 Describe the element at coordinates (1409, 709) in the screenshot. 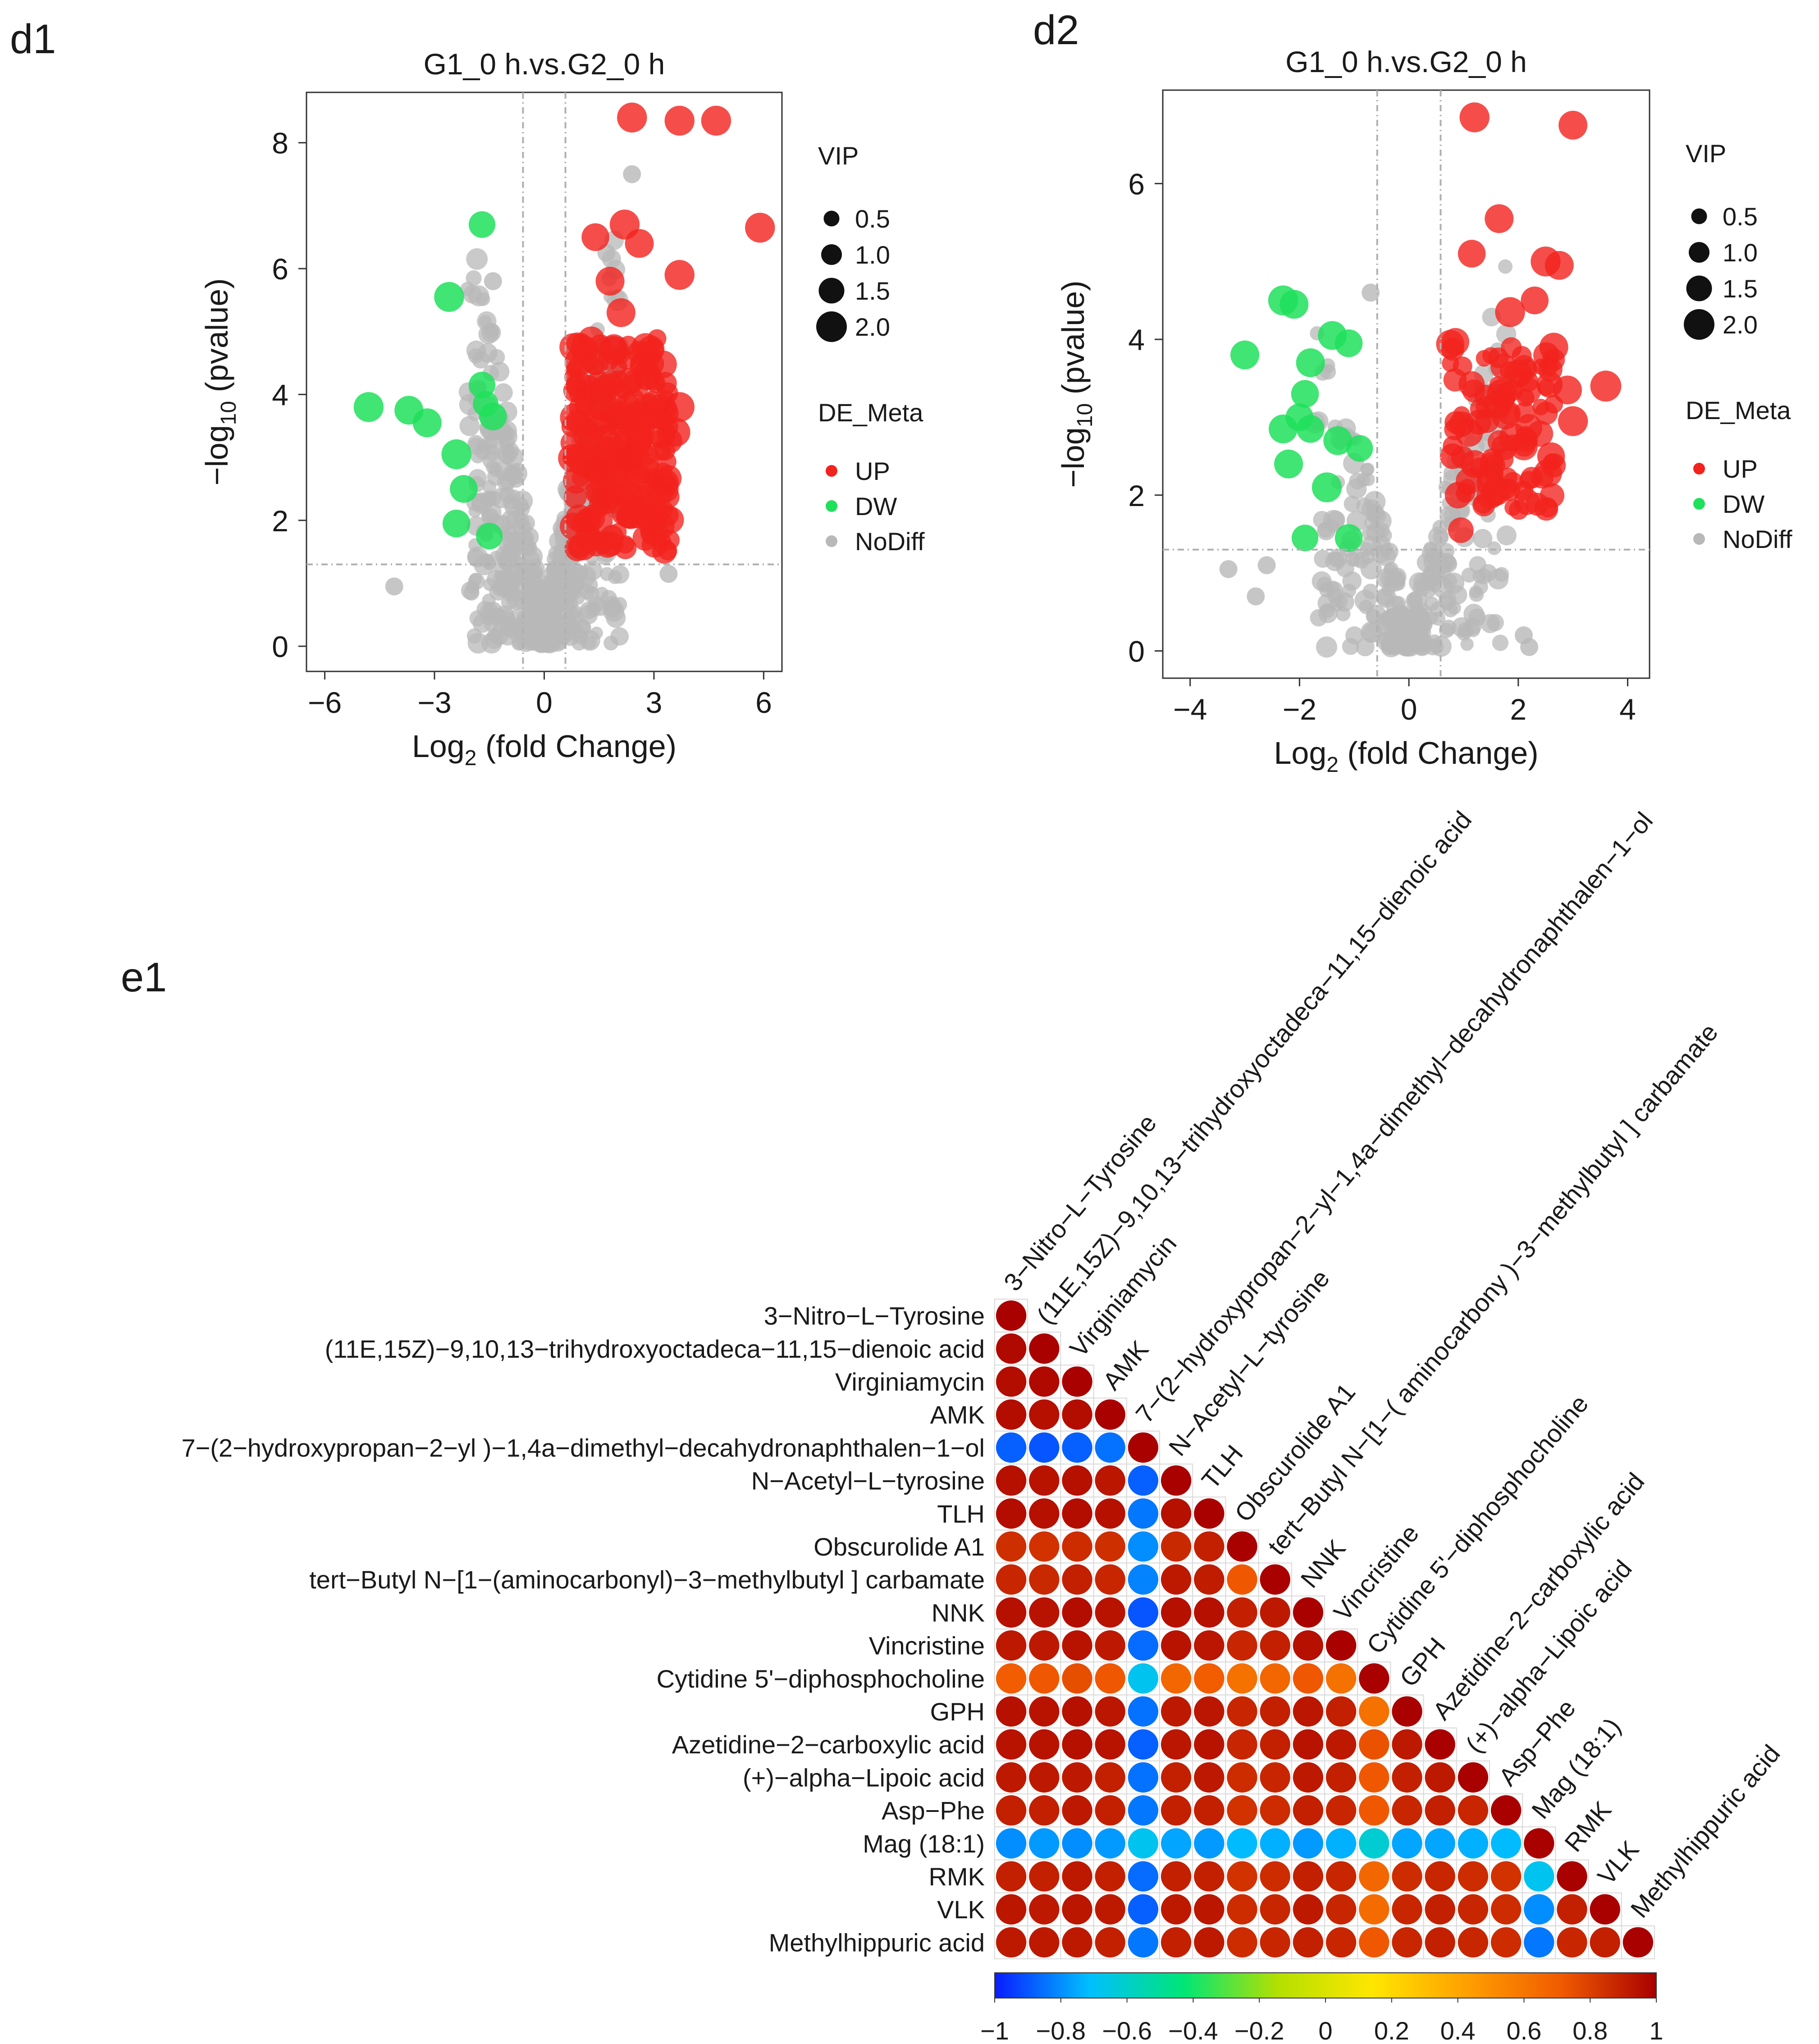

I see `x-tick-label: 0` at that location.